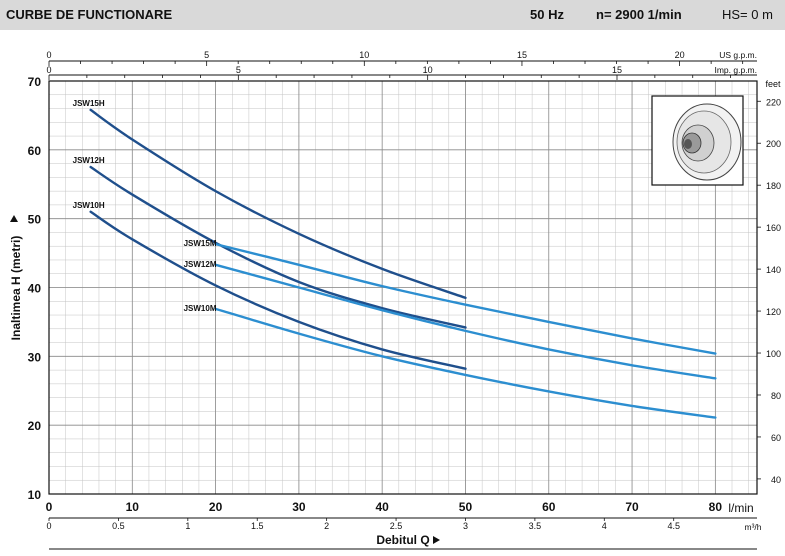 The image size is (785, 556). What do you see at coordinates (187, 526) in the screenshot?
I see `m3h-tick-label: 1` at bounding box center [187, 526].